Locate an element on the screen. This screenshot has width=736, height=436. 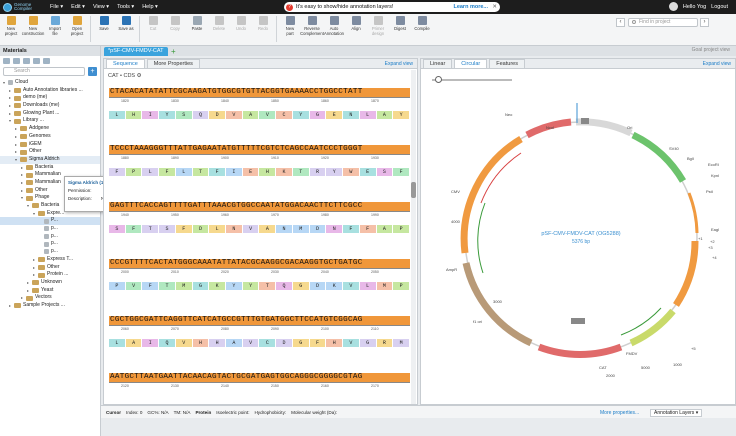
toolbar-copy-button: Copy is located at coordinates (175, 29).